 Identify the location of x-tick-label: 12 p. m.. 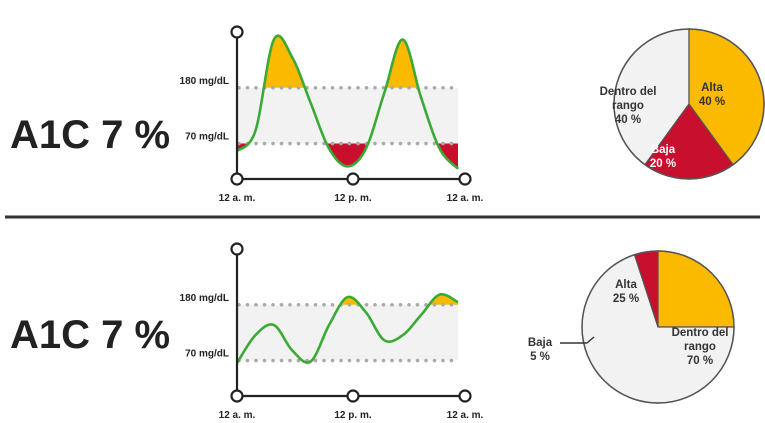
(352, 198).